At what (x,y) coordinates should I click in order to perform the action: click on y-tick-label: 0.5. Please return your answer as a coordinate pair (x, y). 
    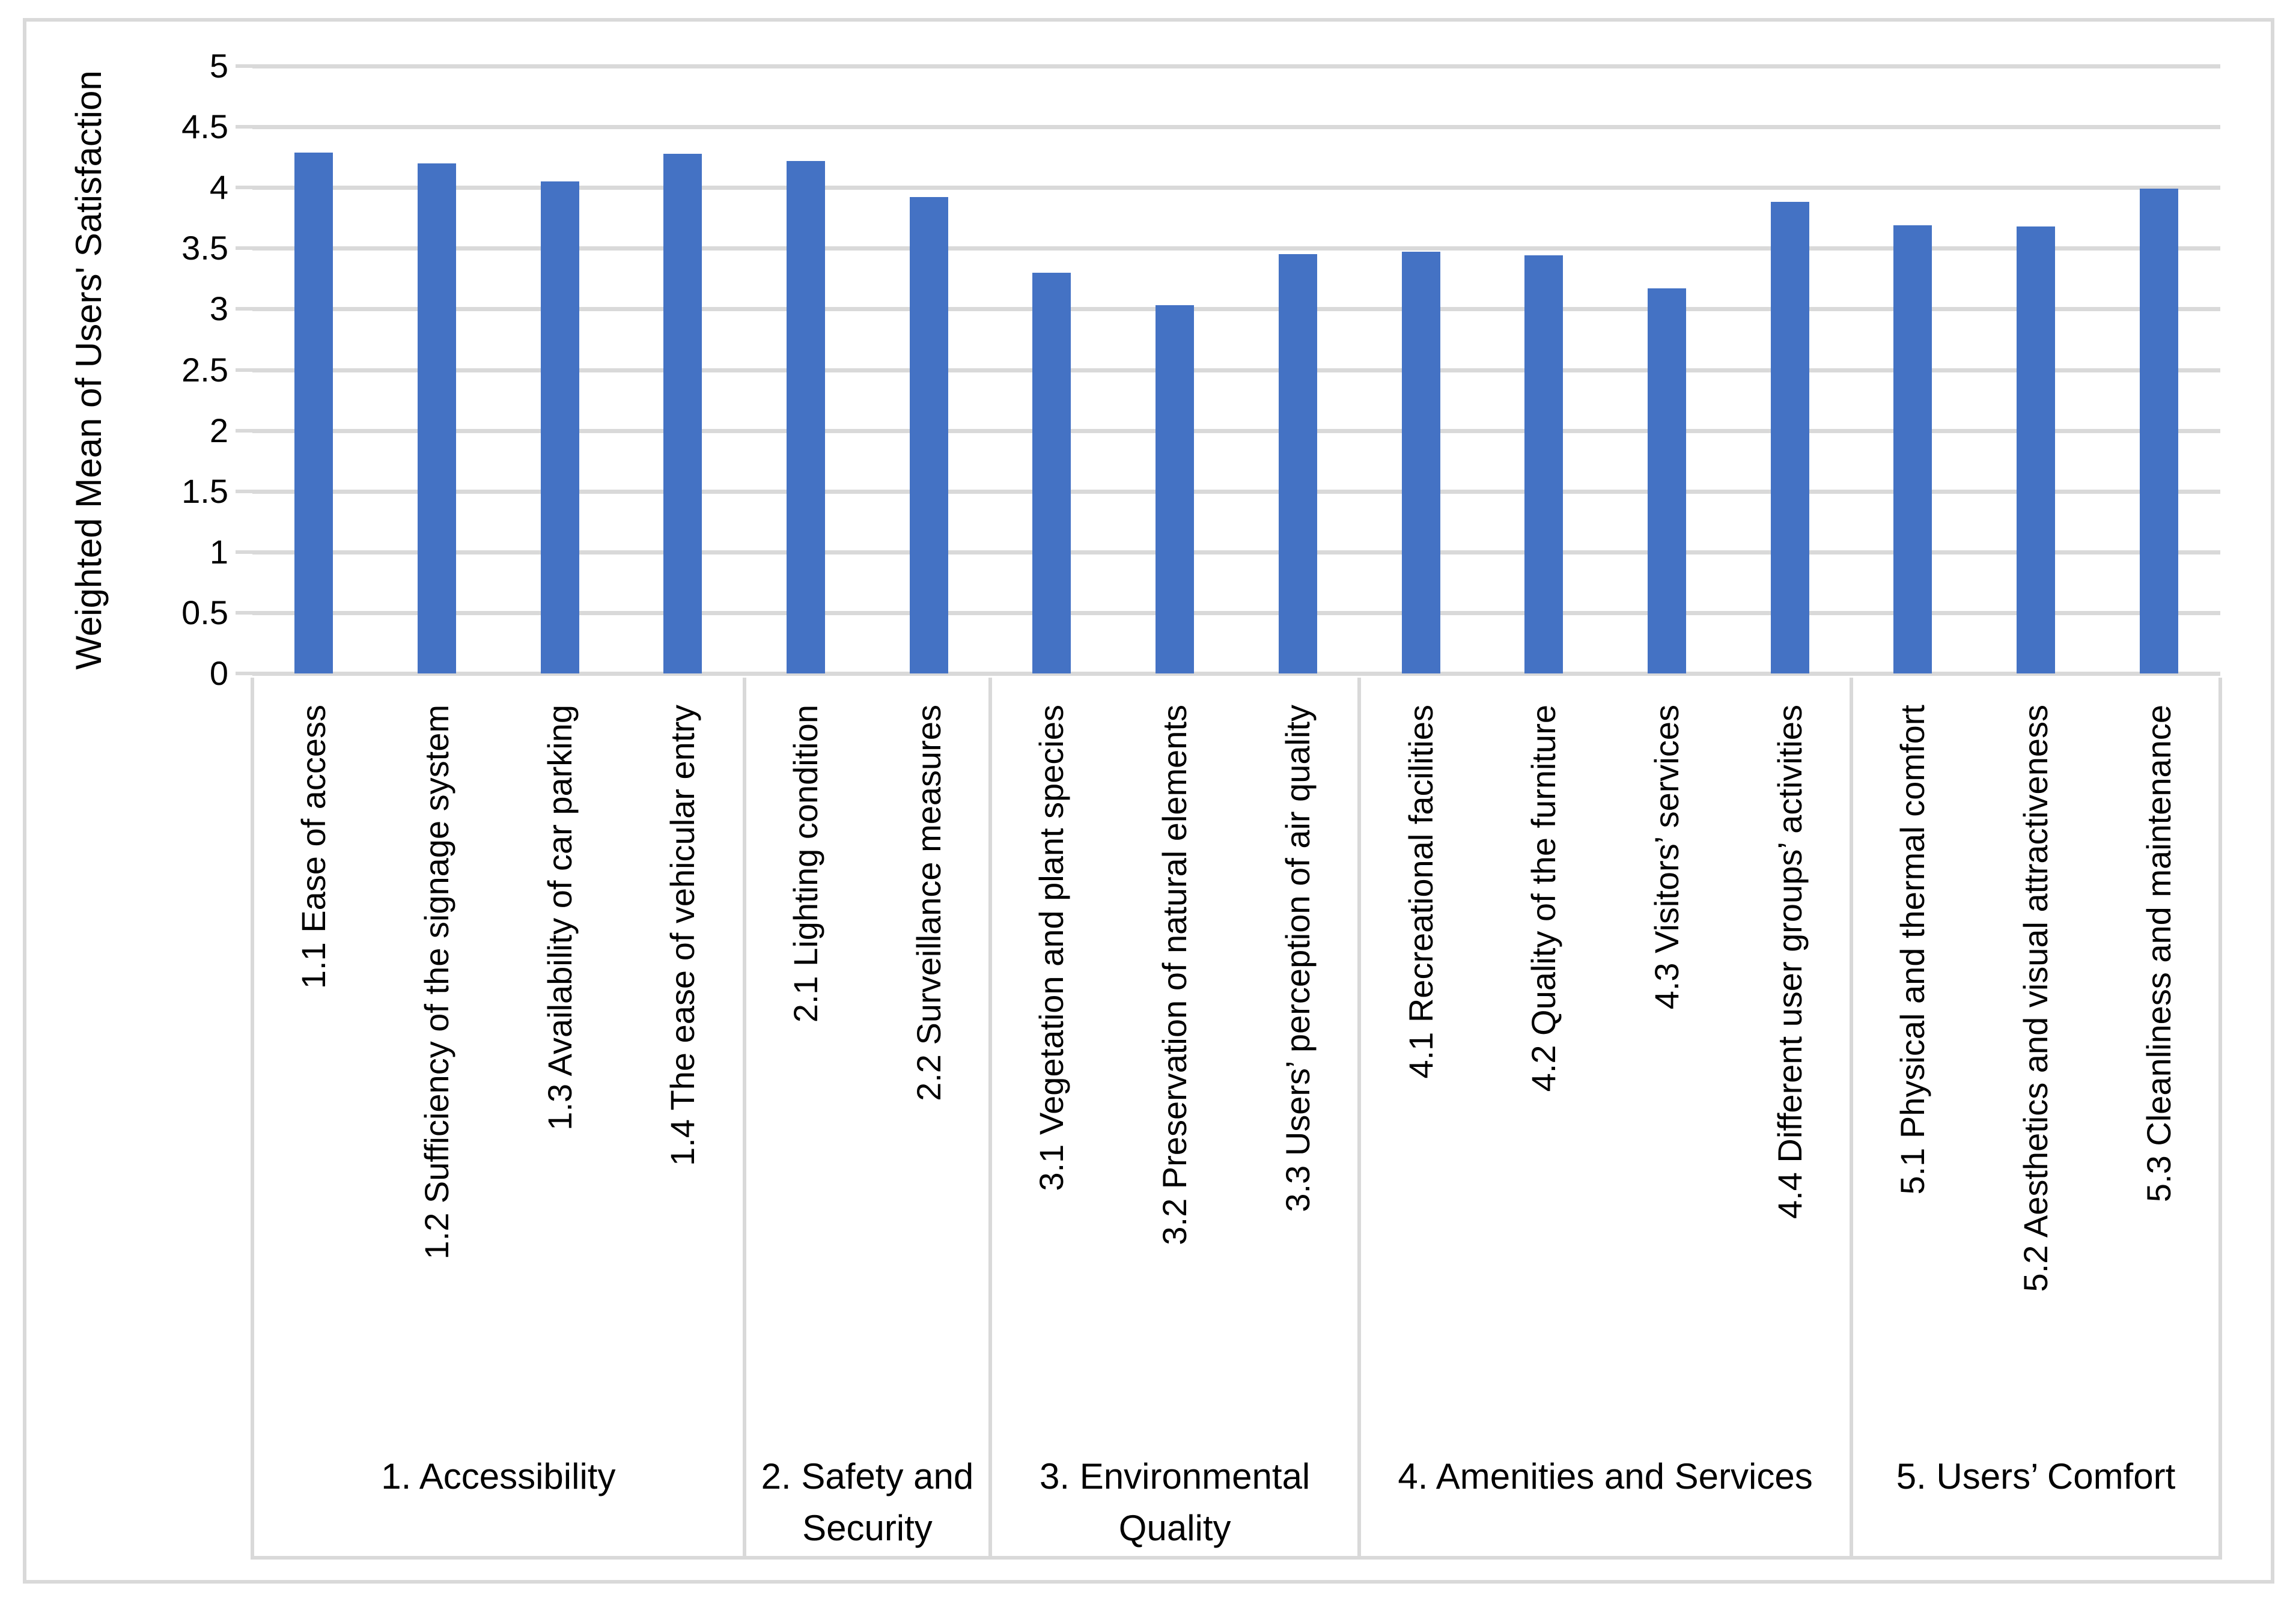
    Looking at the image, I should click on (204, 612).